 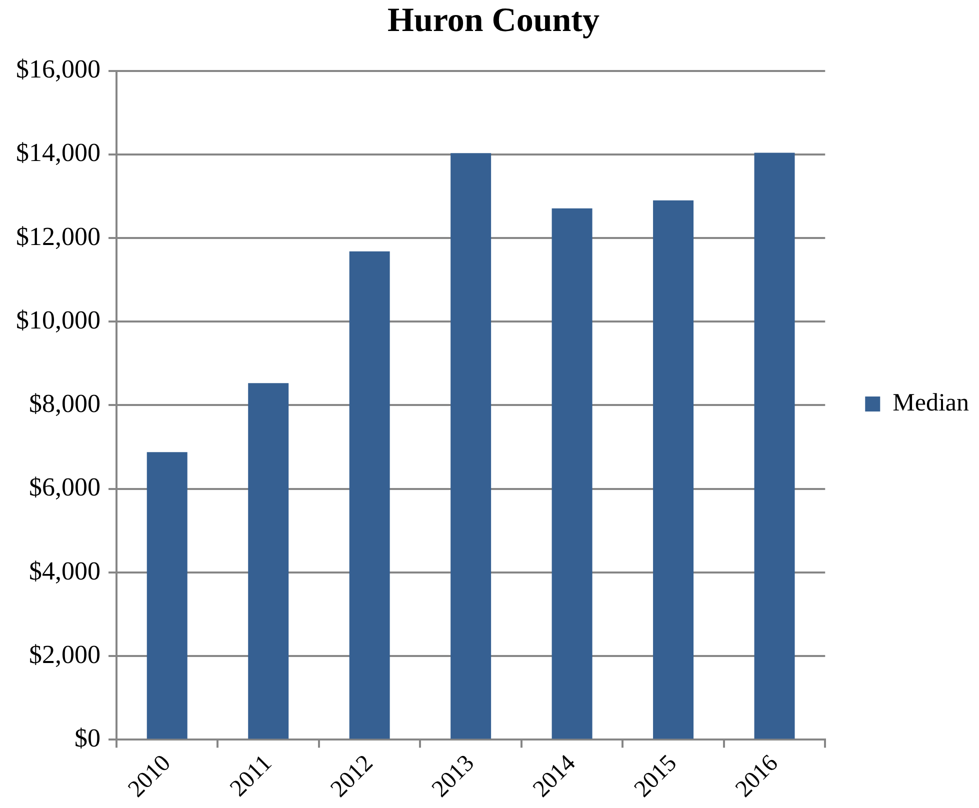 What do you see at coordinates (64, 403) in the screenshot?
I see `y-tick-label: $8,000` at bounding box center [64, 403].